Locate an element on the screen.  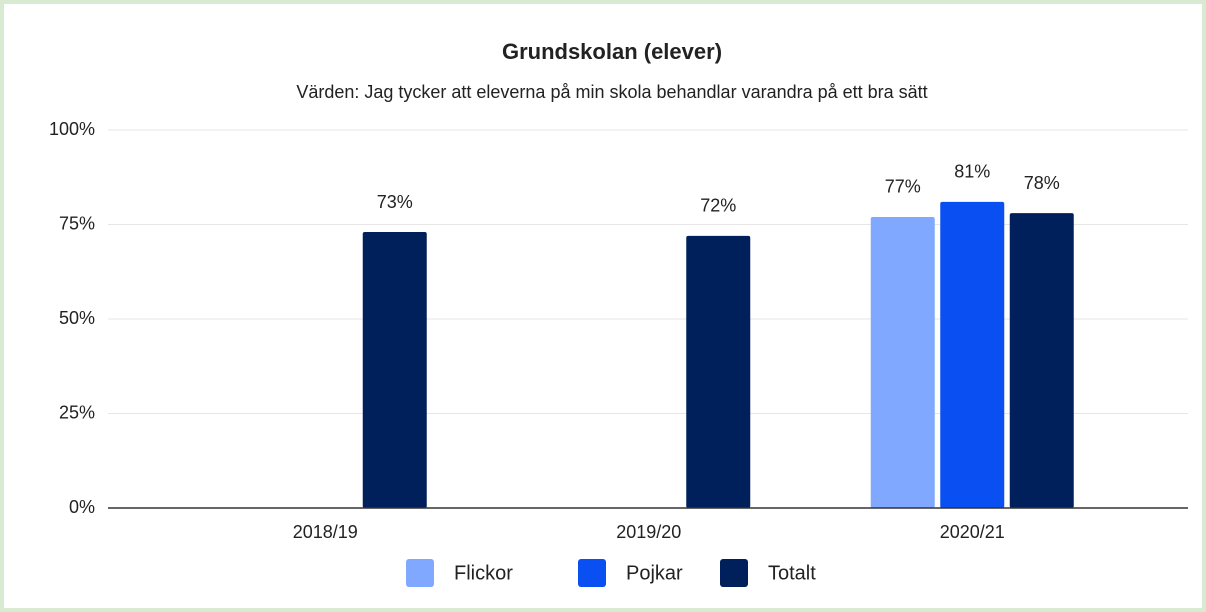
data-label: 77% is located at coordinates (903, 187).